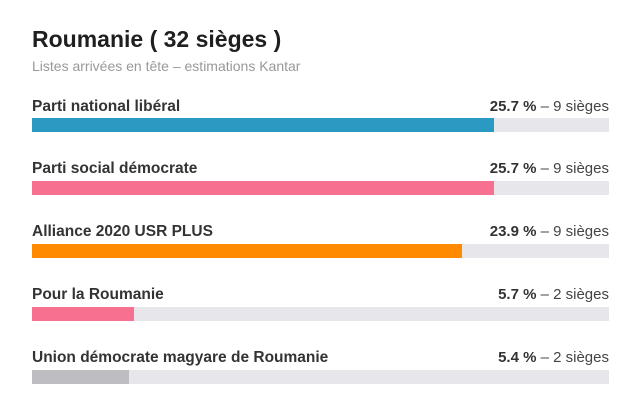  I want to click on party-label: Parti social démocrate, so click(115, 168).